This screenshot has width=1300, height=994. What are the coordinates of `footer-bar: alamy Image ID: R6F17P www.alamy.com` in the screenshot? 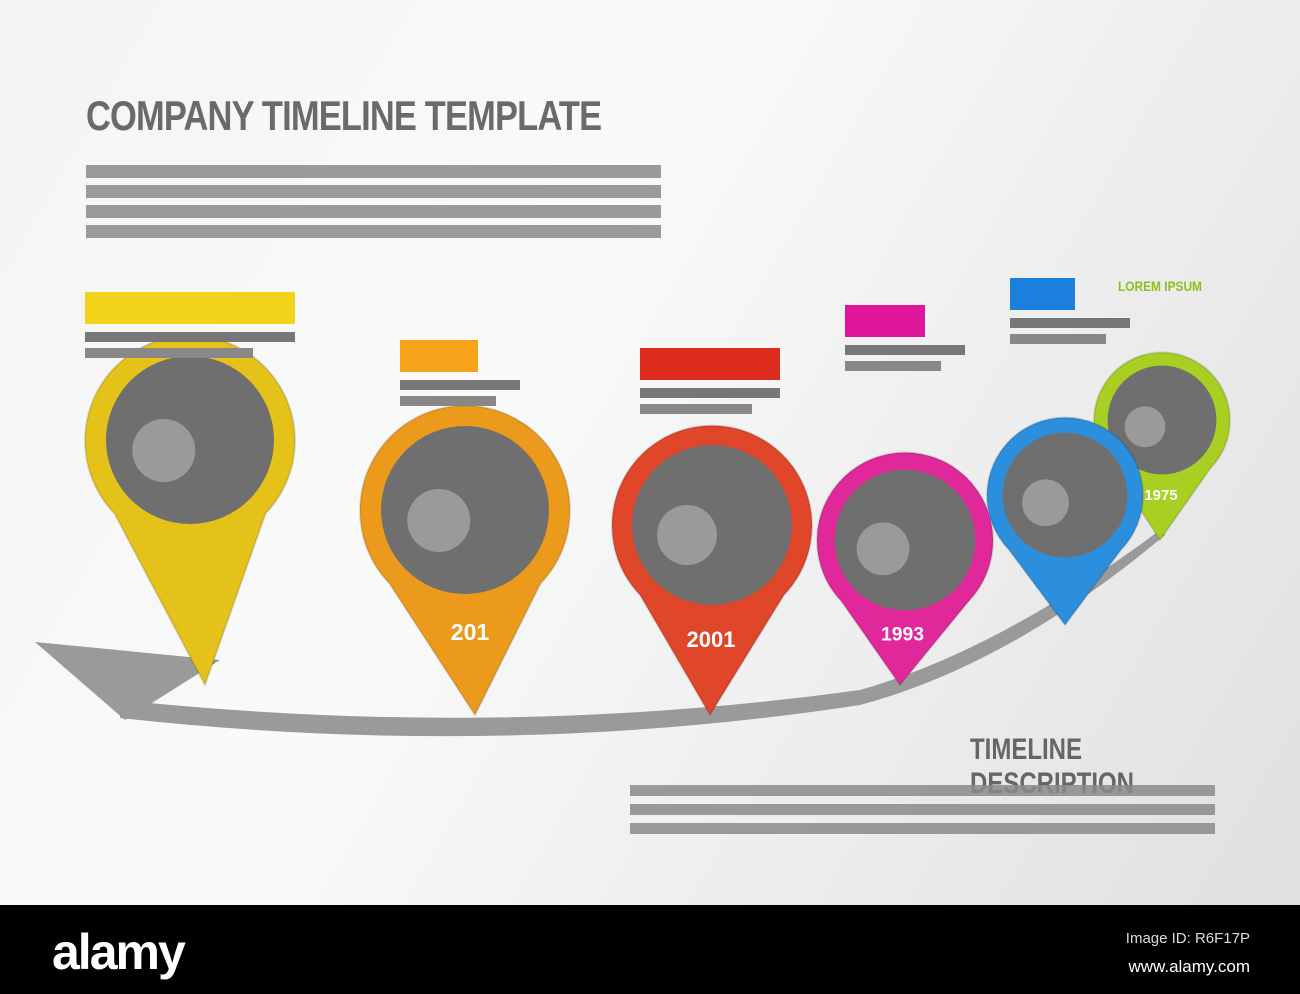 It's located at (650, 949).